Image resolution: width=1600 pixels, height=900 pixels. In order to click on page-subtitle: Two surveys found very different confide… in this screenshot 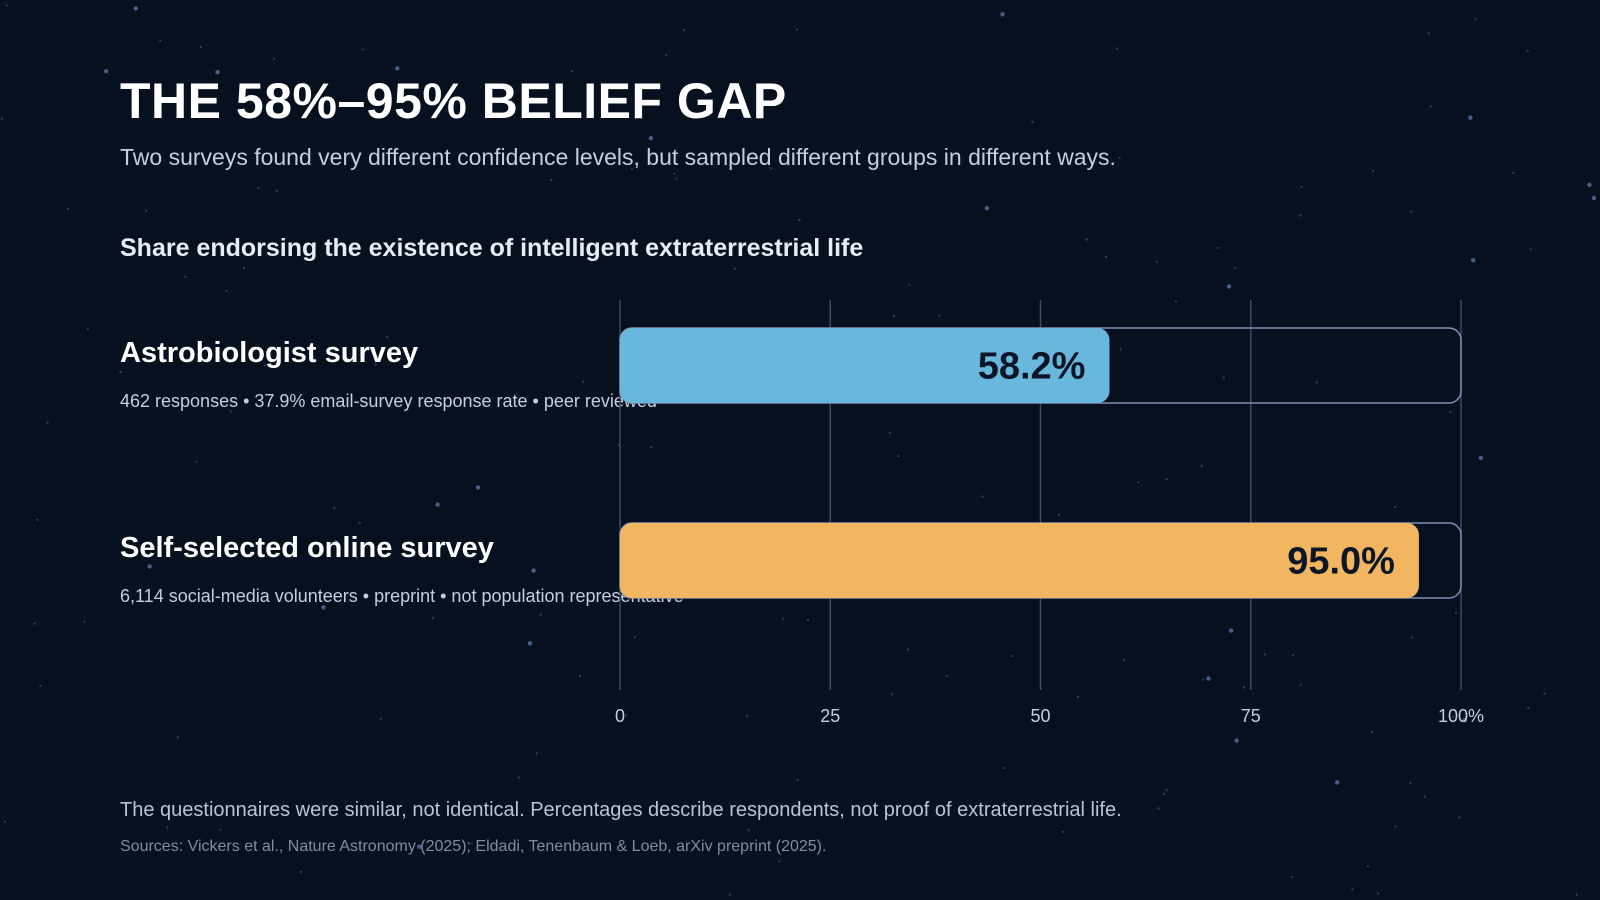, I will do `click(618, 157)`.